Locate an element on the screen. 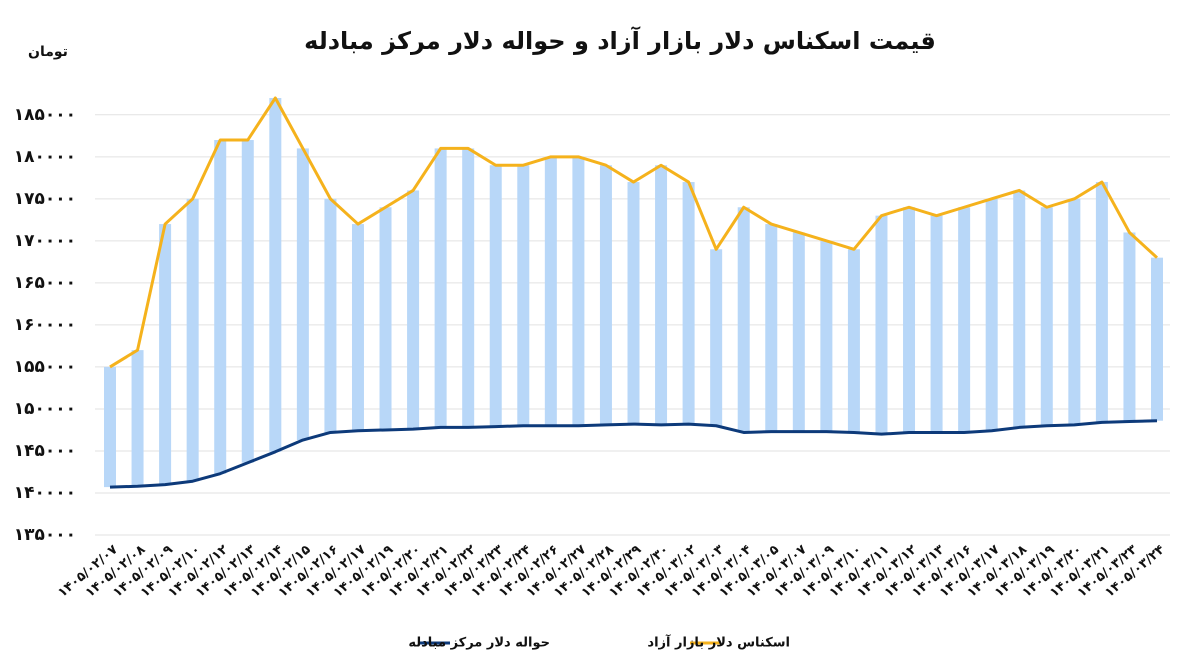 This screenshot has width=1200, height=671. y-tick-label: ۱۵۰۰۰۰ is located at coordinates (45, 409).